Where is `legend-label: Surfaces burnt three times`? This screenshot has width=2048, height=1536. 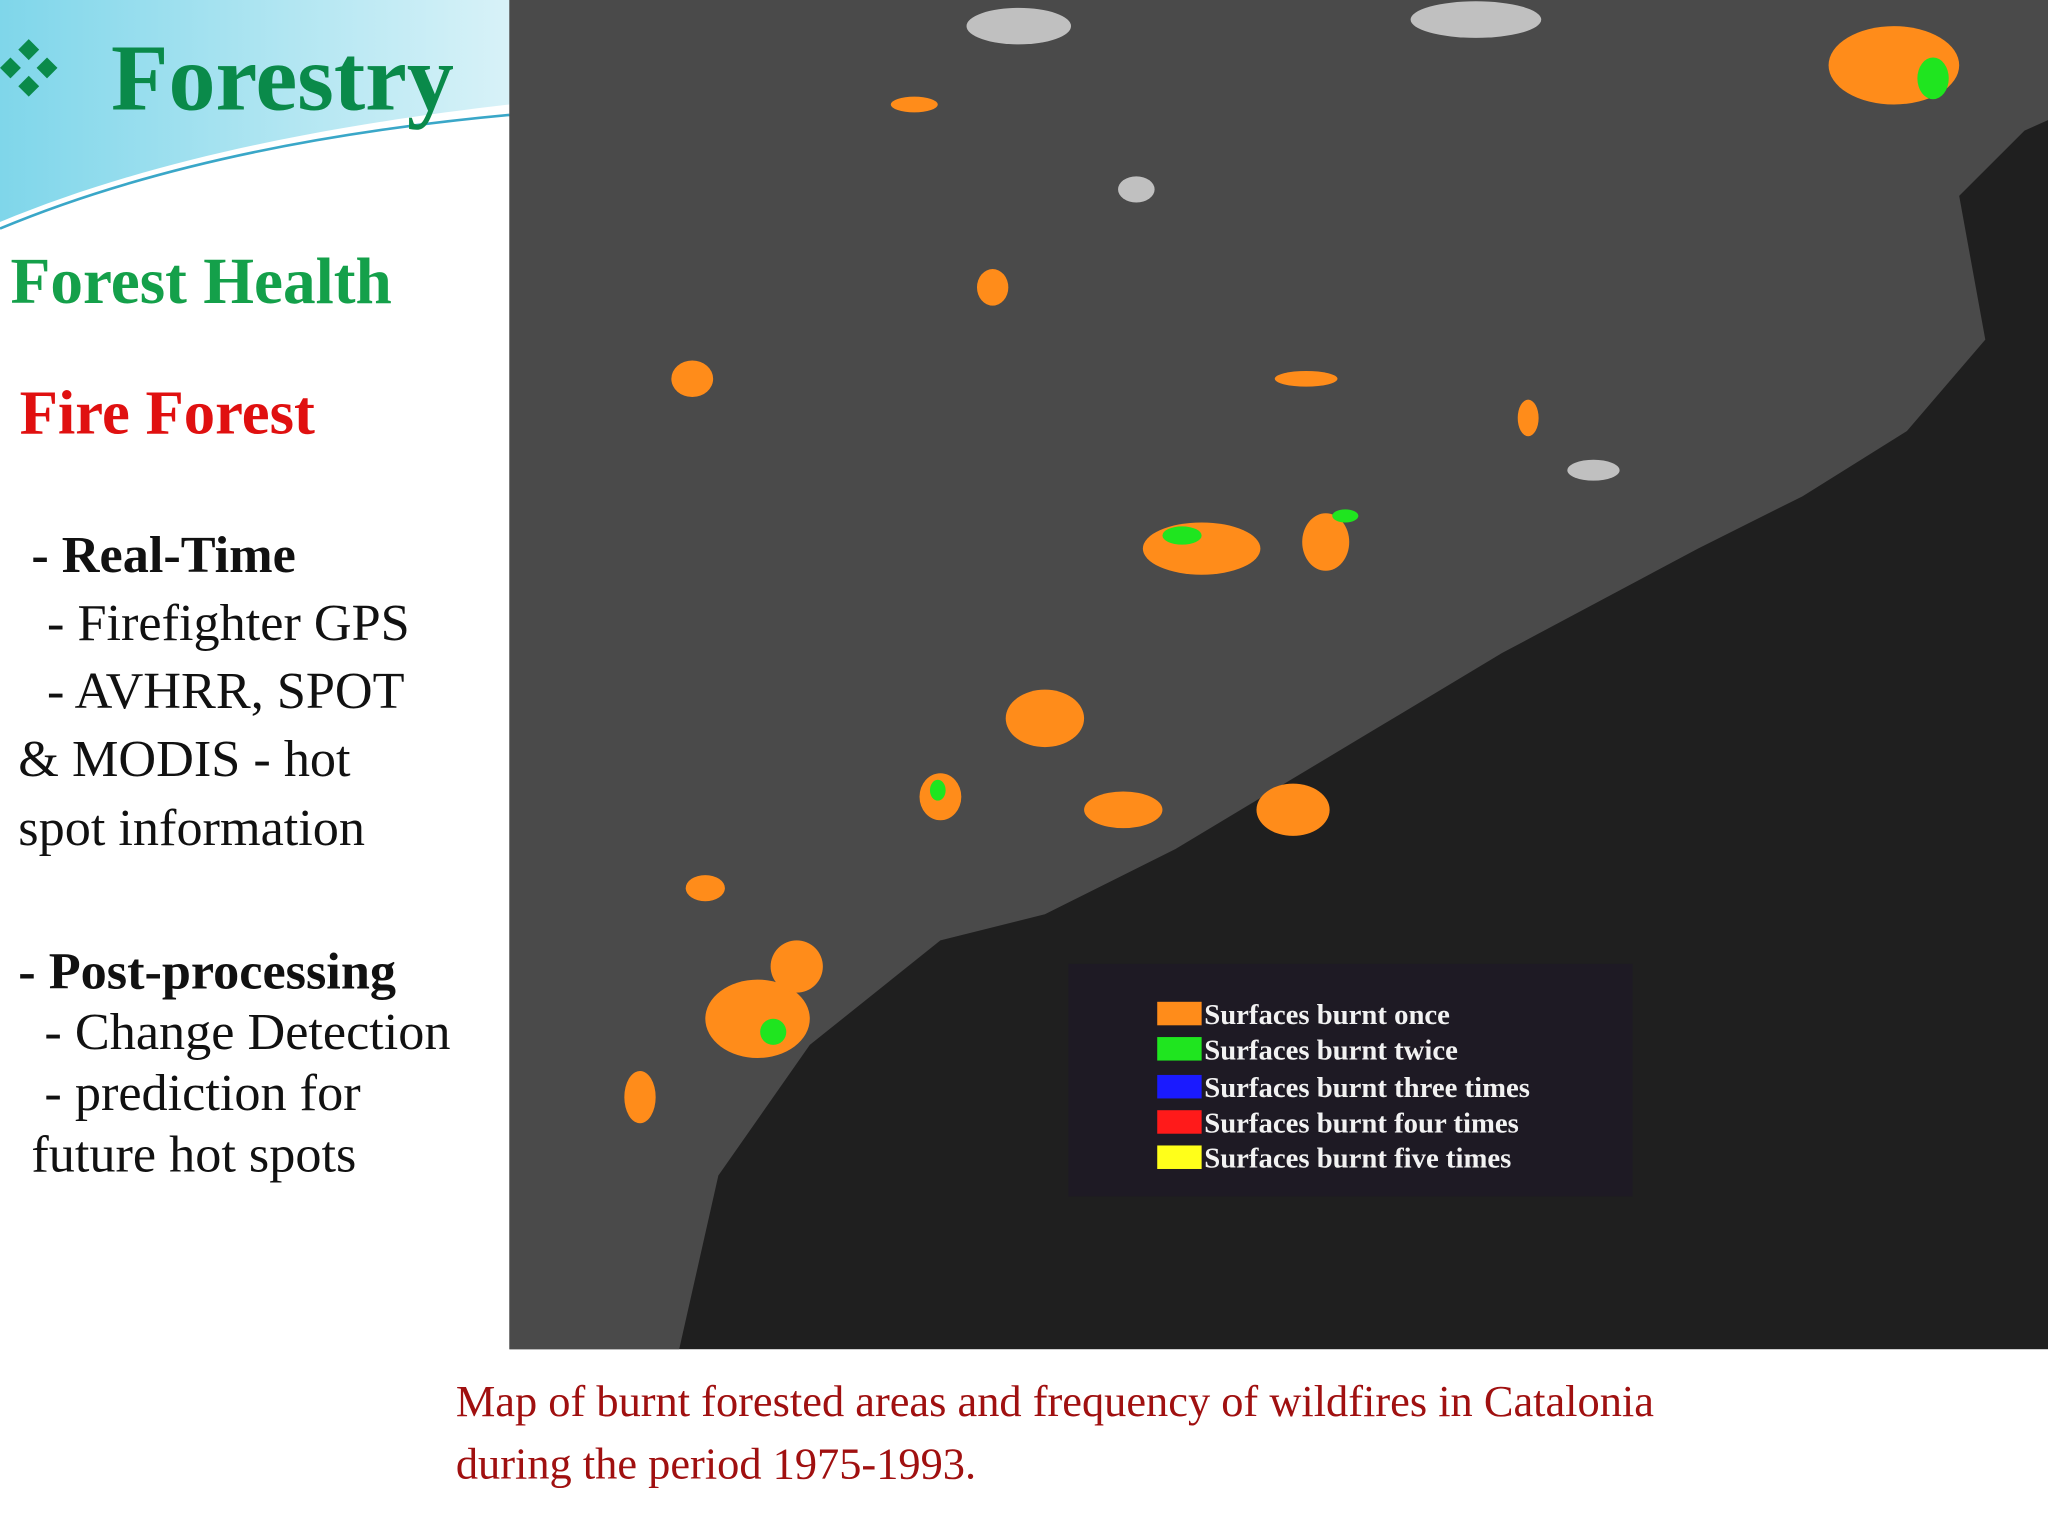 legend-label: Surfaces burnt three times is located at coordinates (1367, 1088).